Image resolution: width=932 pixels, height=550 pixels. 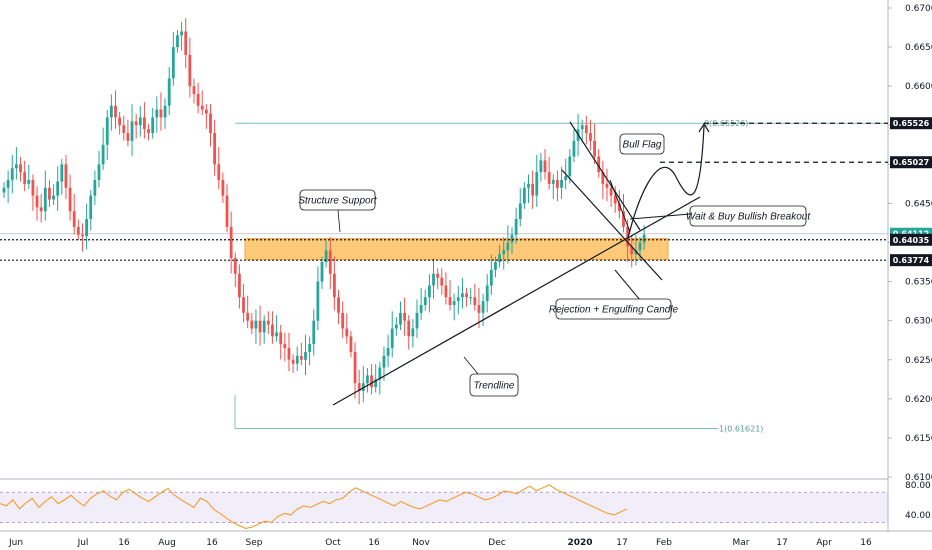 What do you see at coordinates (620, 206) in the screenshot?
I see `flag-pointer` at bounding box center [620, 206].